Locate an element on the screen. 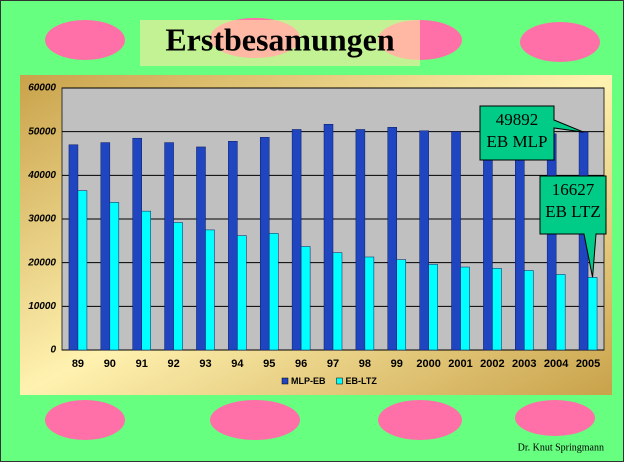 Image resolution: width=624 pixels, height=462 pixels. y-tick-label: 40000 is located at coordinates (41, 175).